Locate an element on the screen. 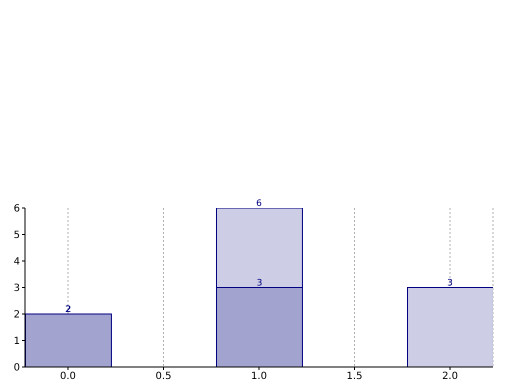  y-tick-label: 1 is located at coordinates (17, 342).